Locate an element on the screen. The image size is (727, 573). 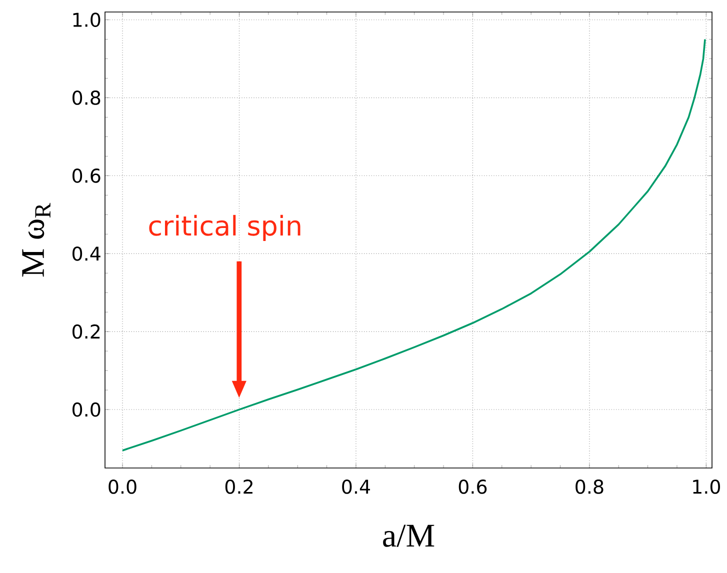
x-tick-label: 0.8 is located at coordinates (590, 487).